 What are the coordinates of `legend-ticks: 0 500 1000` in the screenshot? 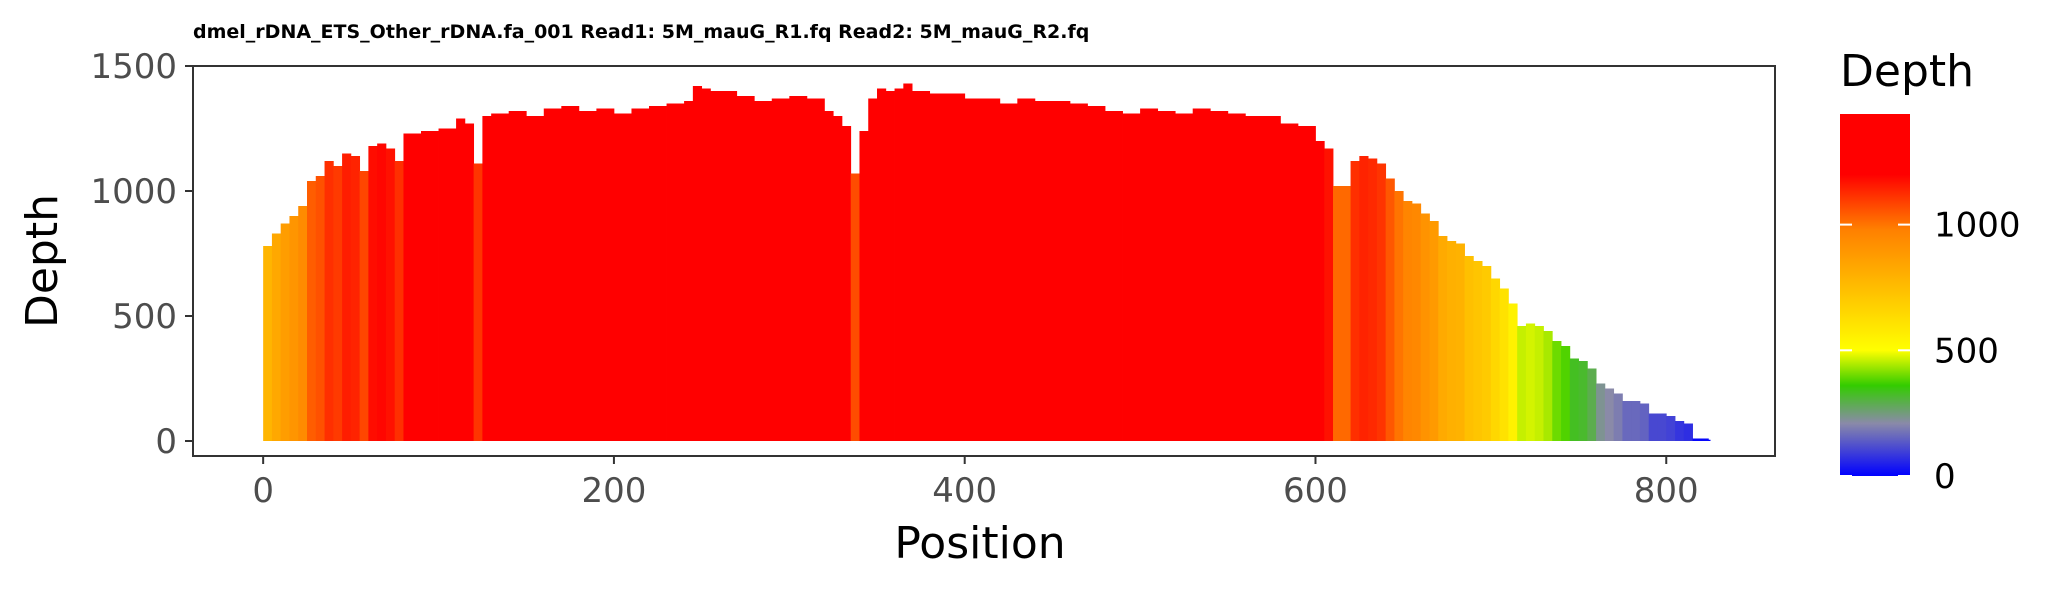 It's located at (1930, 351).